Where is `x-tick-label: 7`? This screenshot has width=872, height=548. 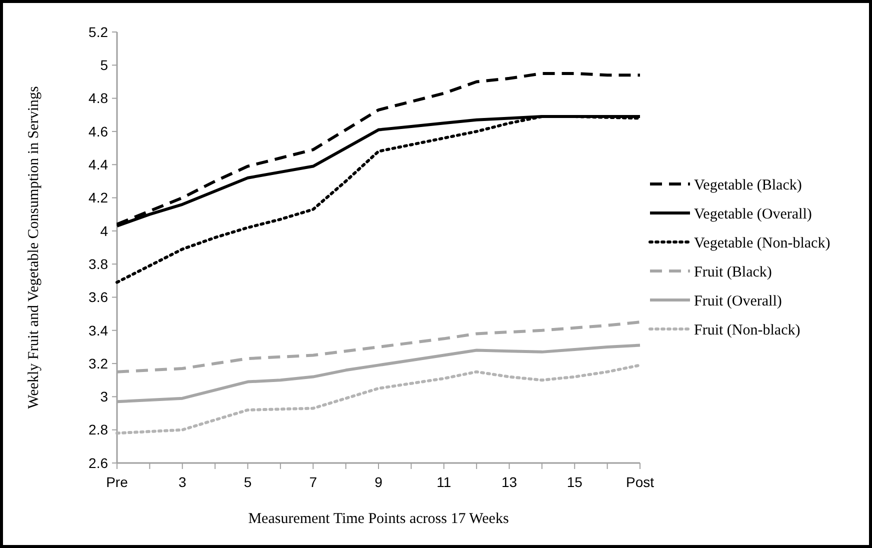
x-tick-label: 7 is located at coordinates (313, 482).